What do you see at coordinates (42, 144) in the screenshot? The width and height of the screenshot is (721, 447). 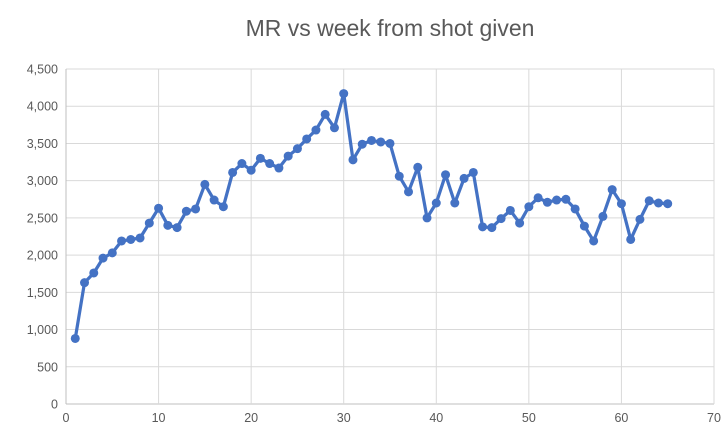 I see `y-tick-label: 3,500` at bounding box center [42, 144].